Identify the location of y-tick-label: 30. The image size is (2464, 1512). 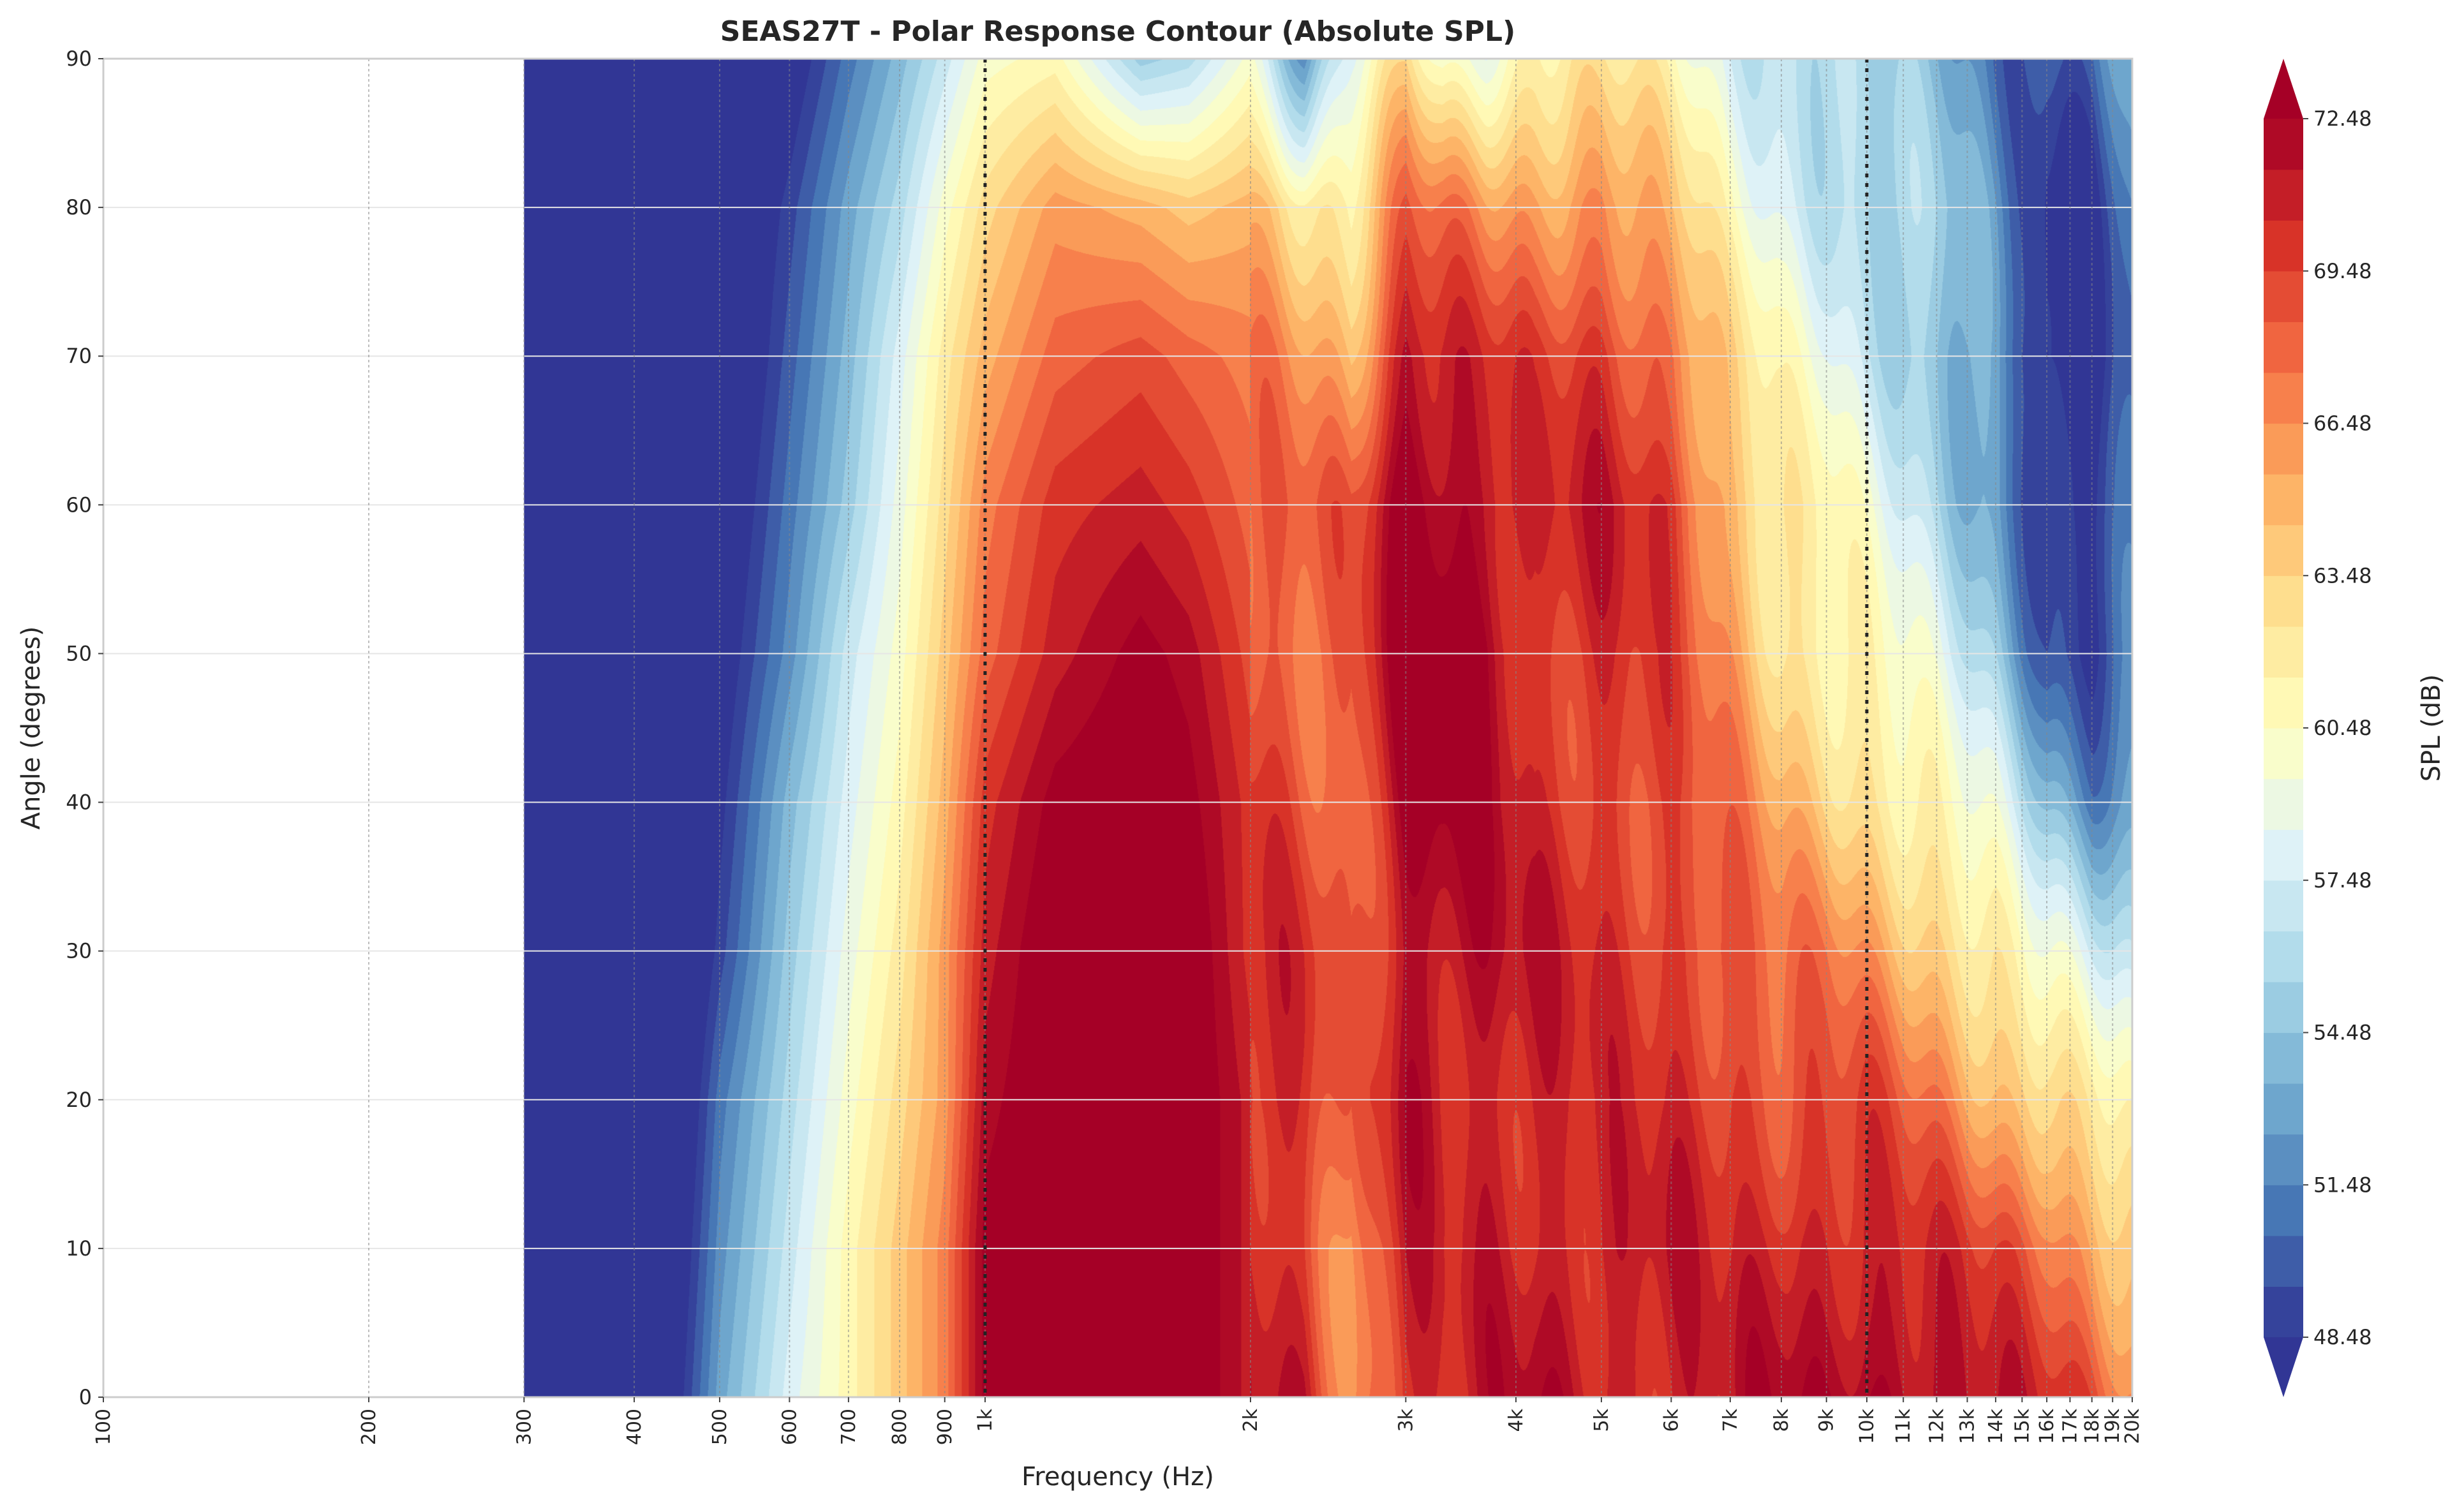
(79, 951).